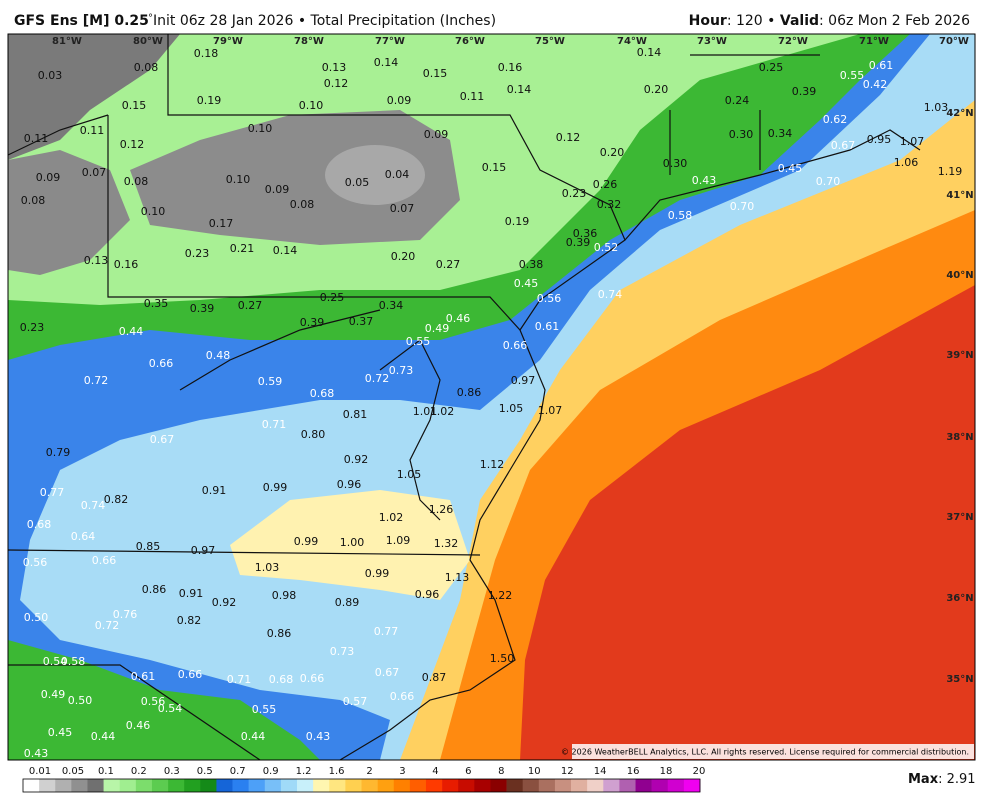 The image size is (984, 812). What do you see at coordinates (253, 736) in the screenshot?
I see `station-value: 0.44` at bounding box center [253, 736].